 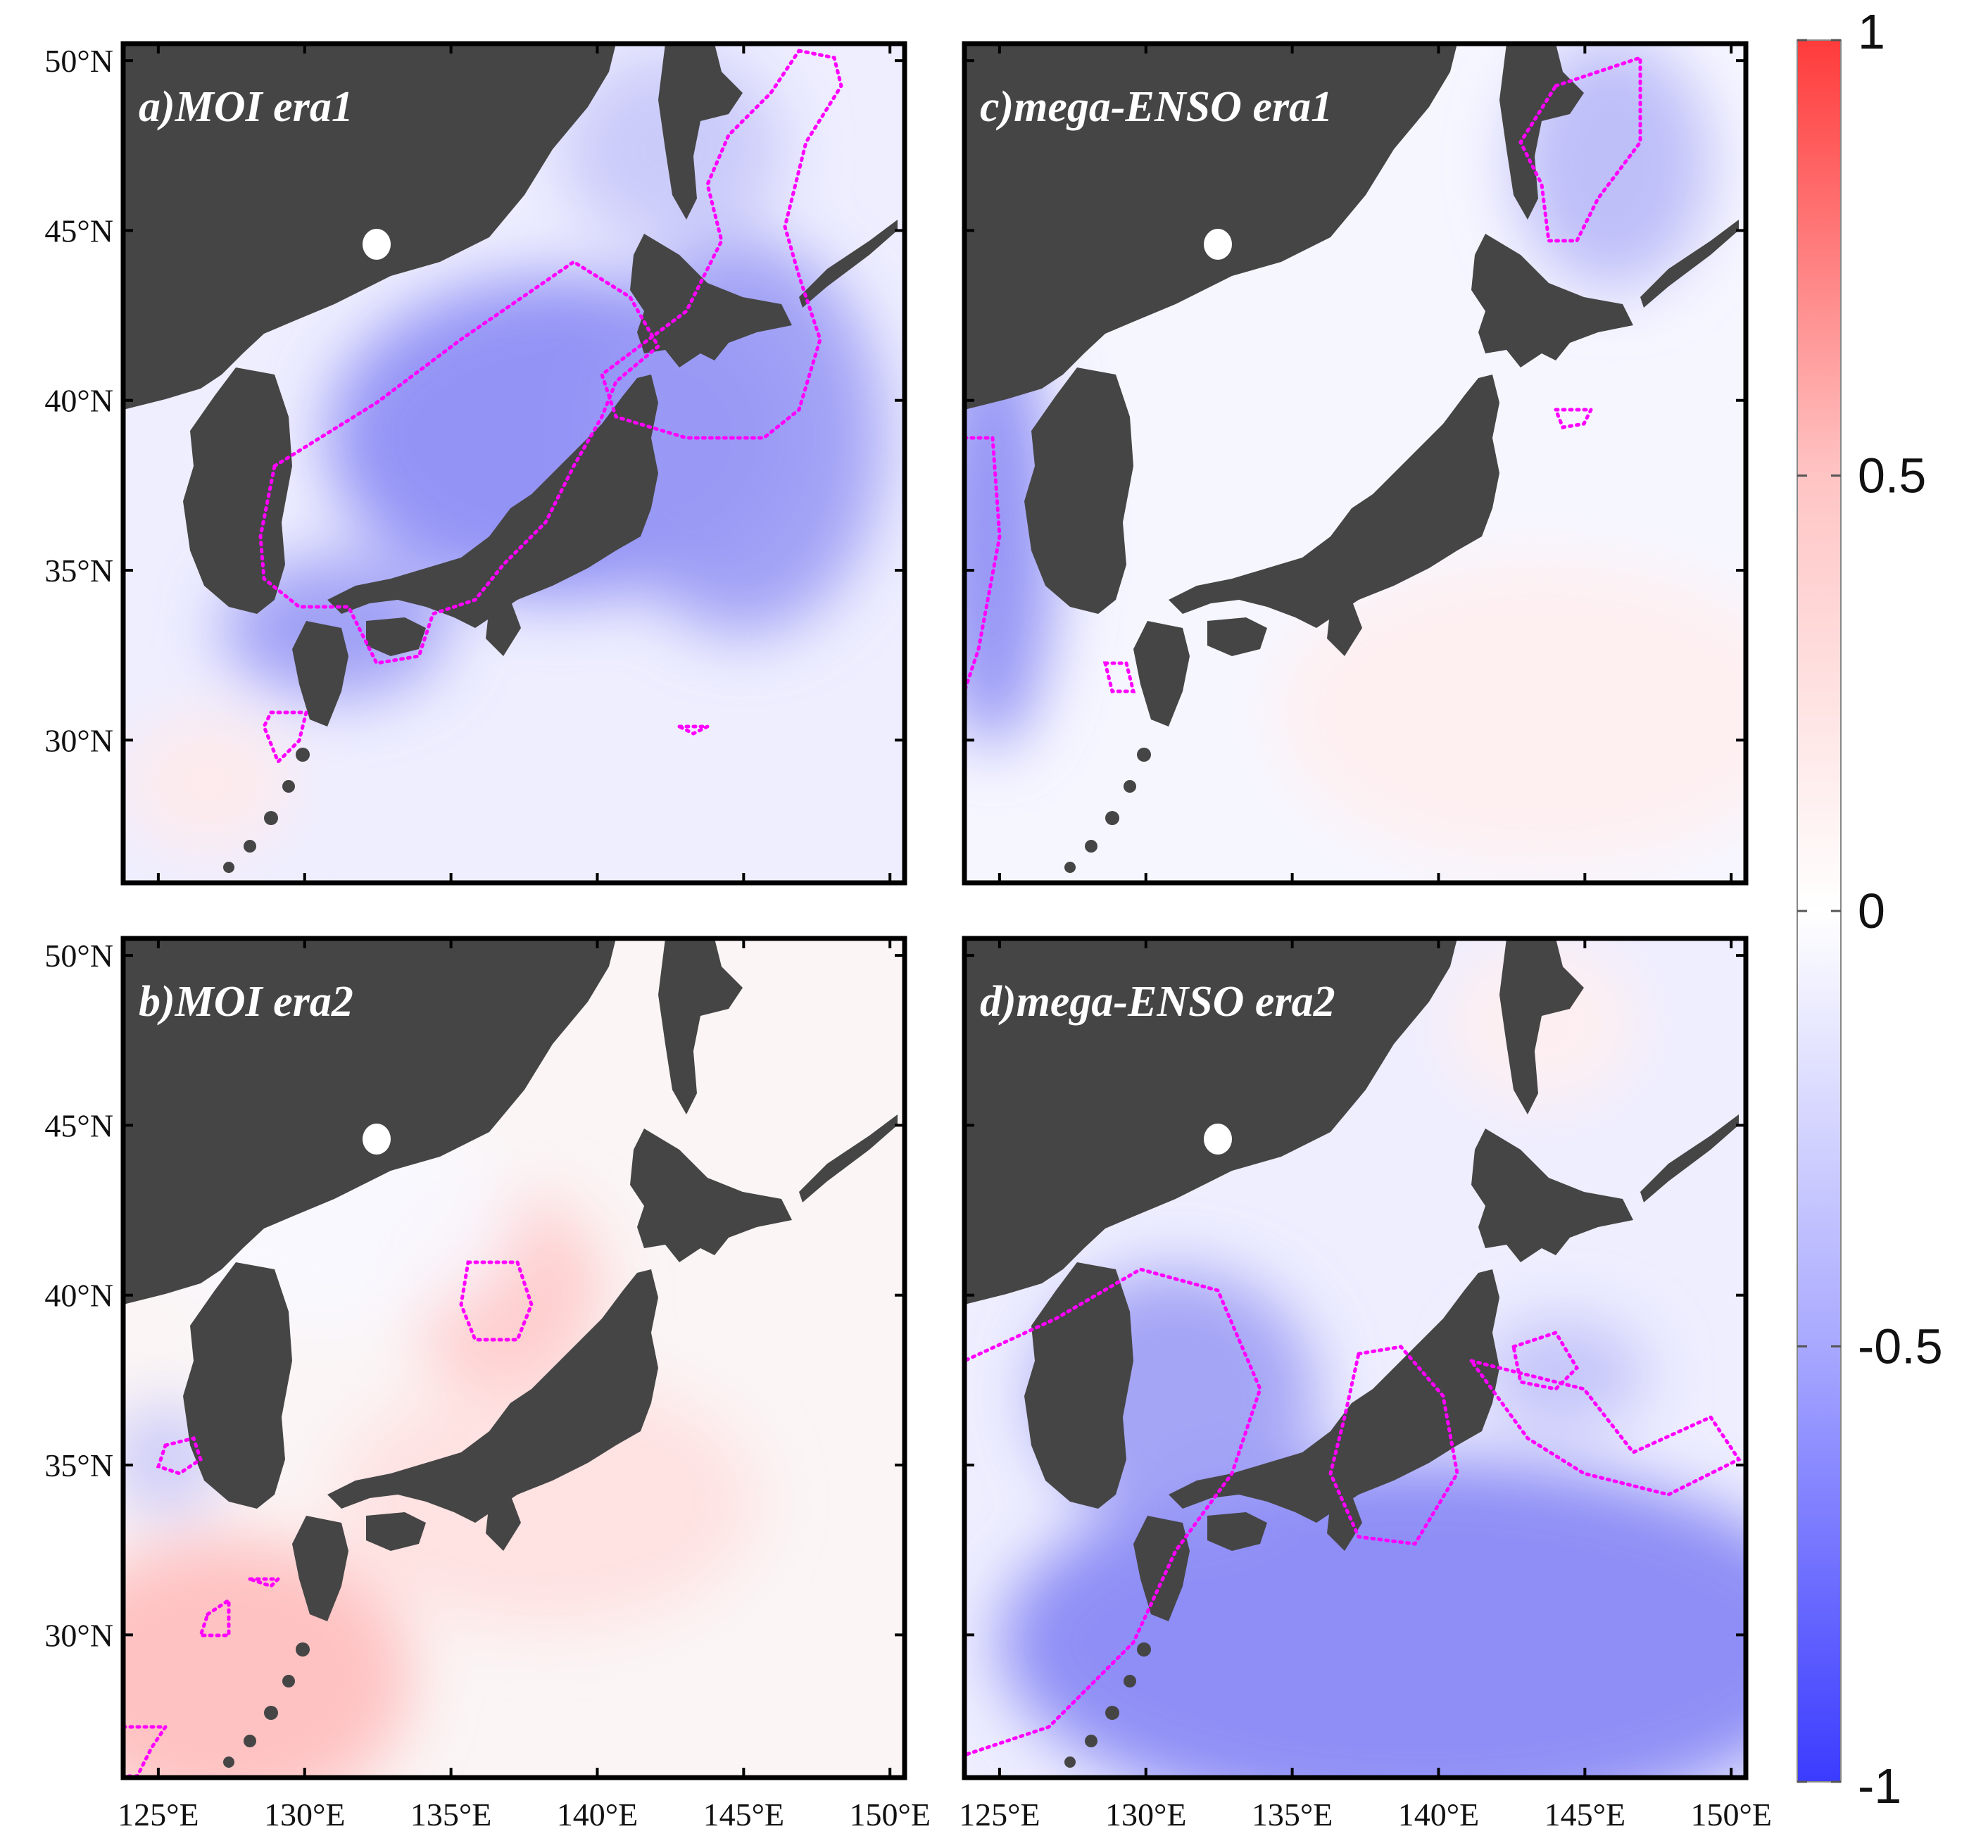 I want to click on colorbar-tick-label: 0.5, so click(x=1892, y=475).